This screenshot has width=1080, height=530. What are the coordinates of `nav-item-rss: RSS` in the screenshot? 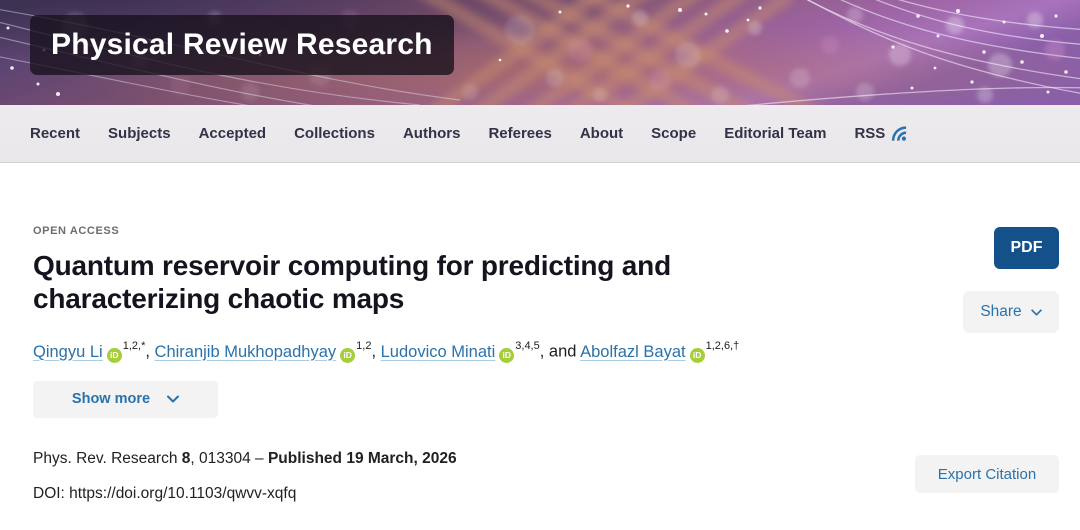 It's located at (881, 133).